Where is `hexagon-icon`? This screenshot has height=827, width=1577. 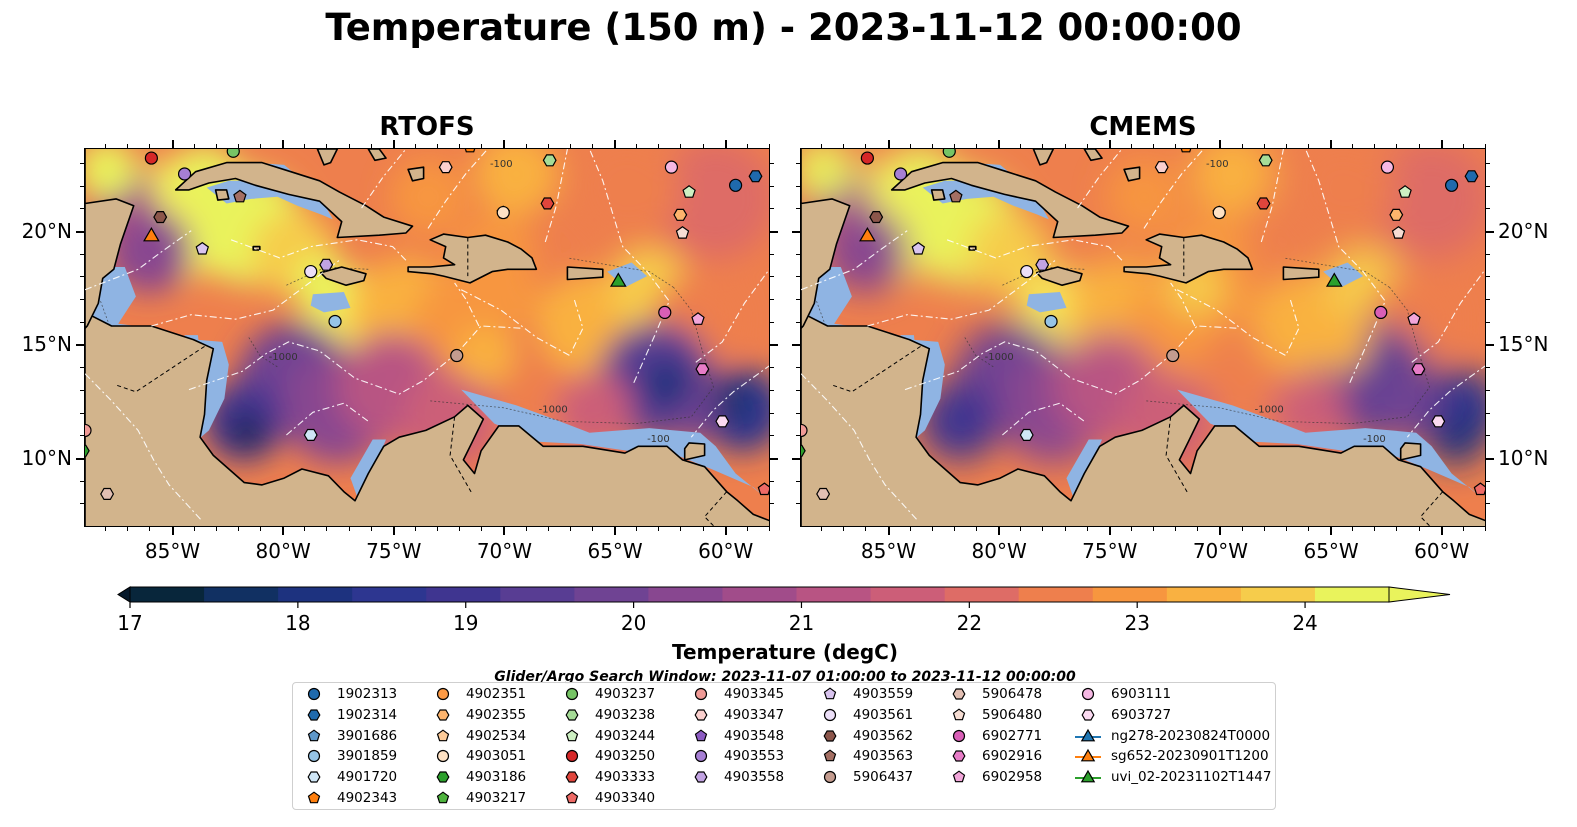 hexagon-icon is located at coordinates (443, 715).